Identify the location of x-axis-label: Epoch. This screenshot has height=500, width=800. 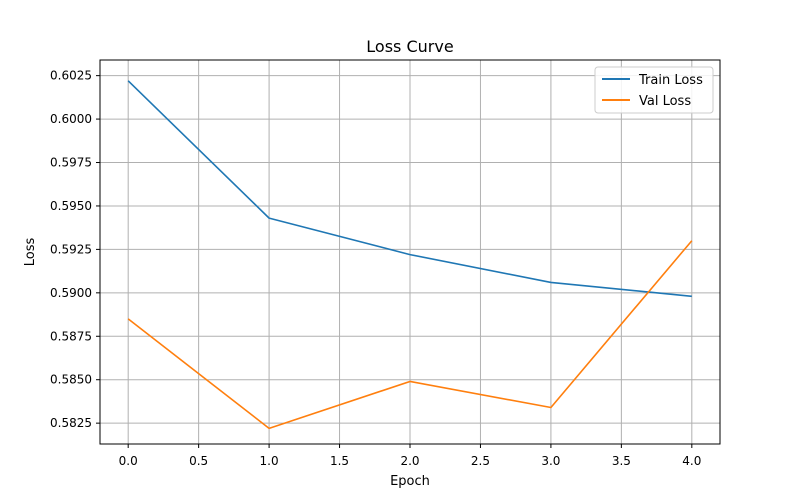
(410, 481).